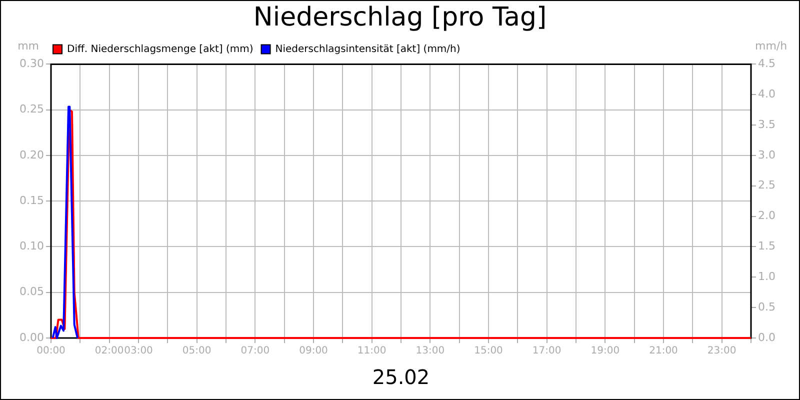 This screenshot has width=800, height=400. I want to click on x-tick-label: 19:00, so click(605, 351).